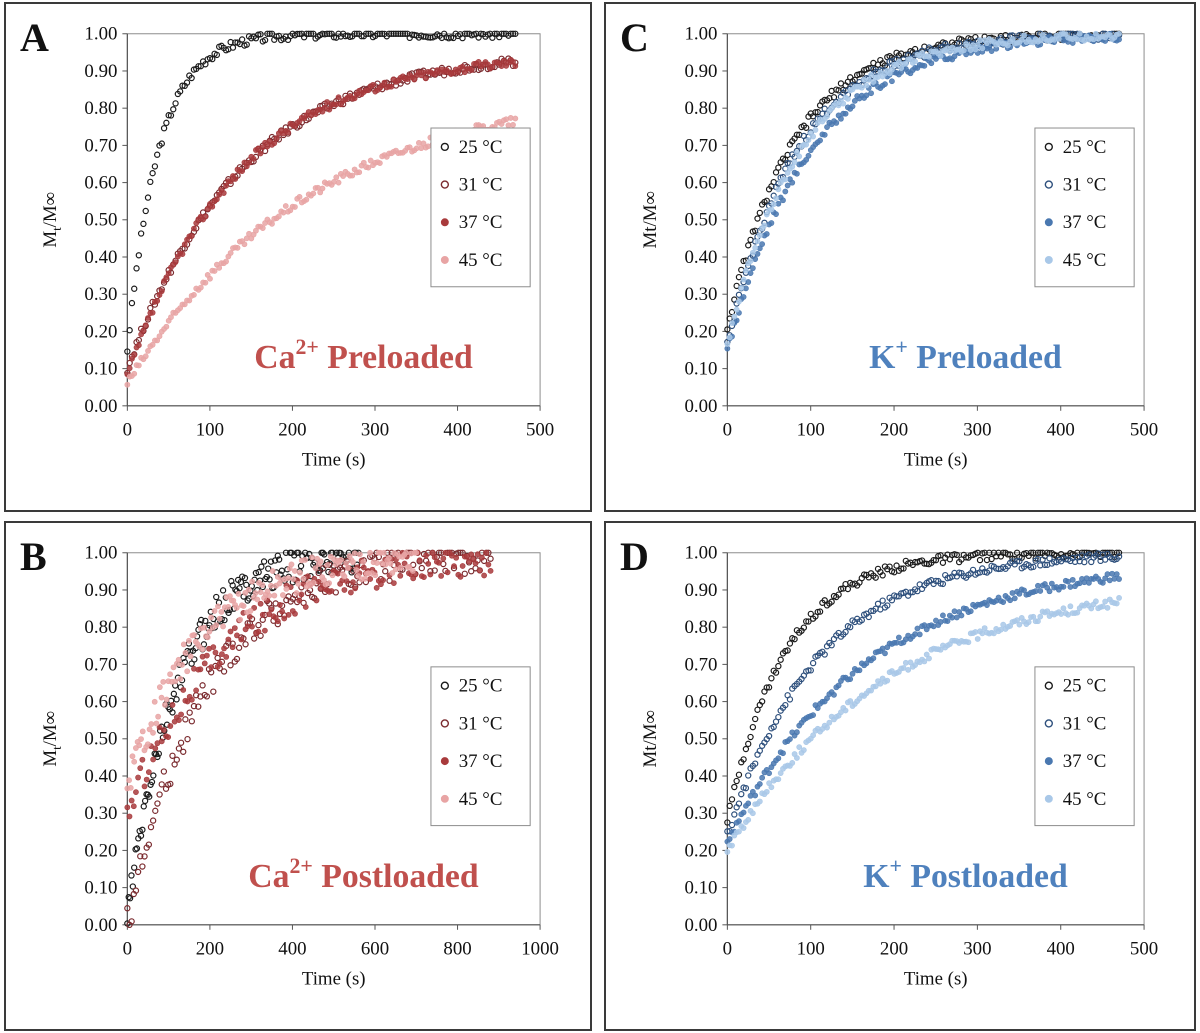 This screenshot has width=1200, height=1033. What do you see at coordinates (650, 738) in the screenshot?
I see `y-axis-title: Mt/M∞` at bounding box center [650, 738].